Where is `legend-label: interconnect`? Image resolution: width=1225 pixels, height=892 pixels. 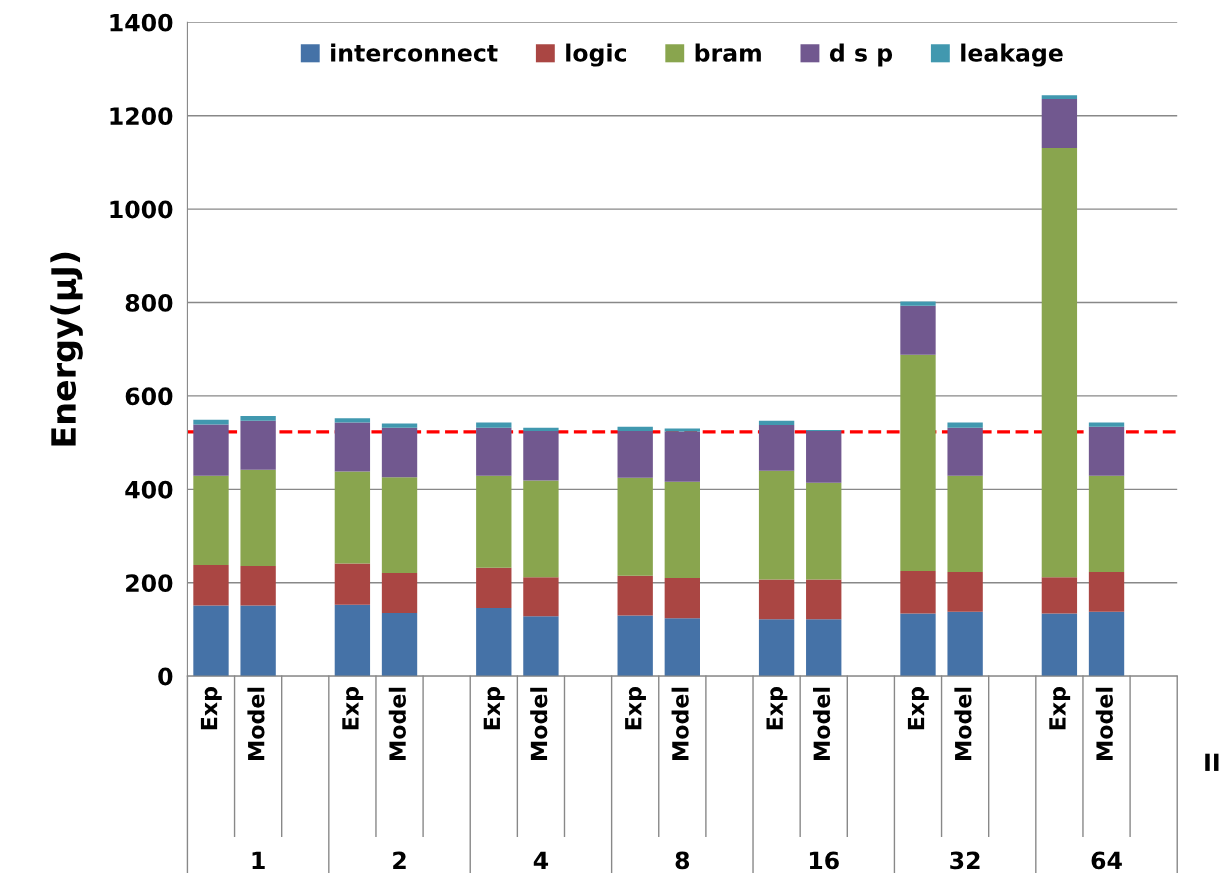
legend-label: interconnect is located at coordinates (414, 52).